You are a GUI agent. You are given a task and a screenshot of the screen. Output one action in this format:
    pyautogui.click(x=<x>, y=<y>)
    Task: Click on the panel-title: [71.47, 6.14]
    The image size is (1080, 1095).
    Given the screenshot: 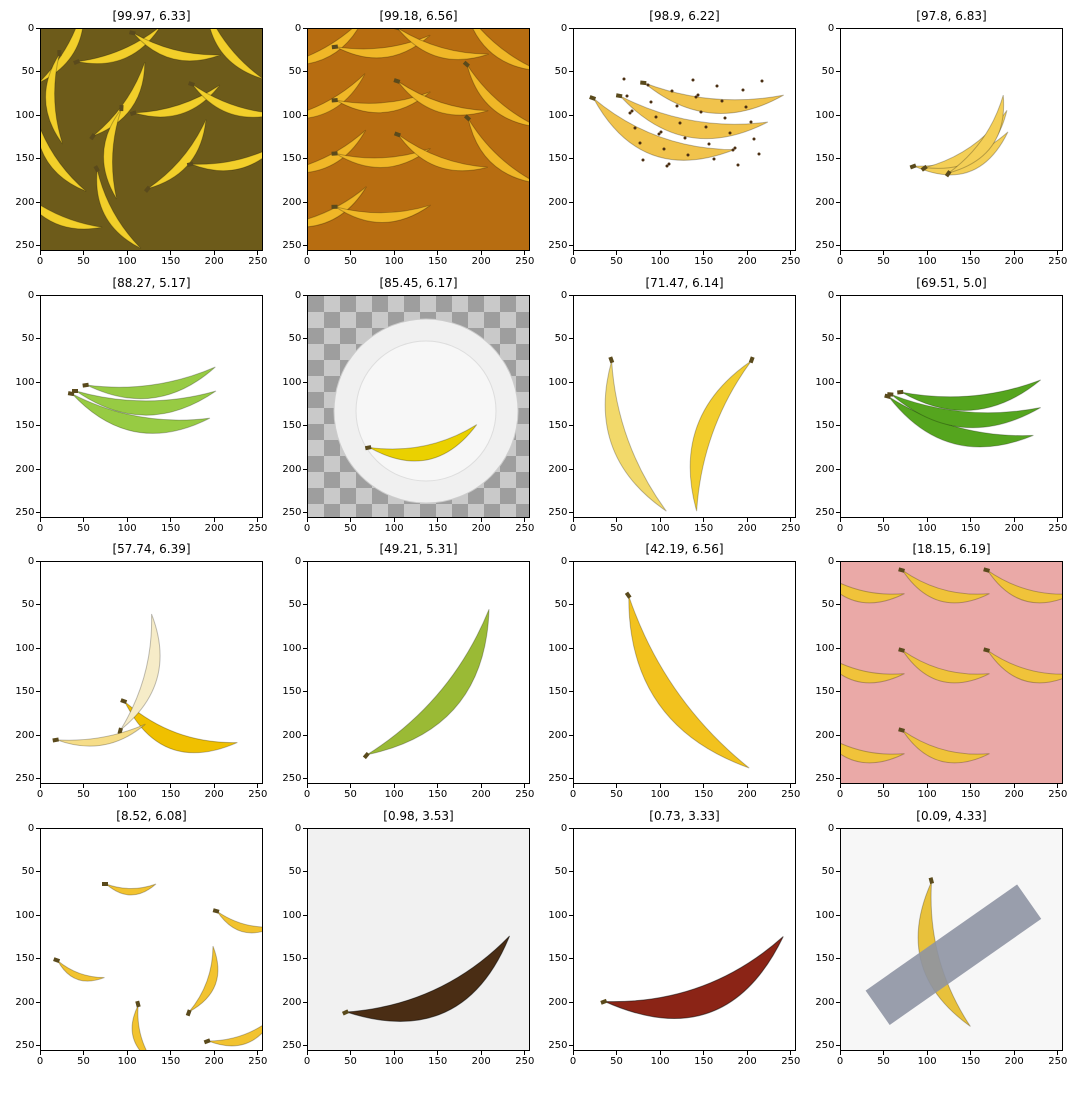 What is the action you would take?
    pyautogui.click(x=684, y=283)
    